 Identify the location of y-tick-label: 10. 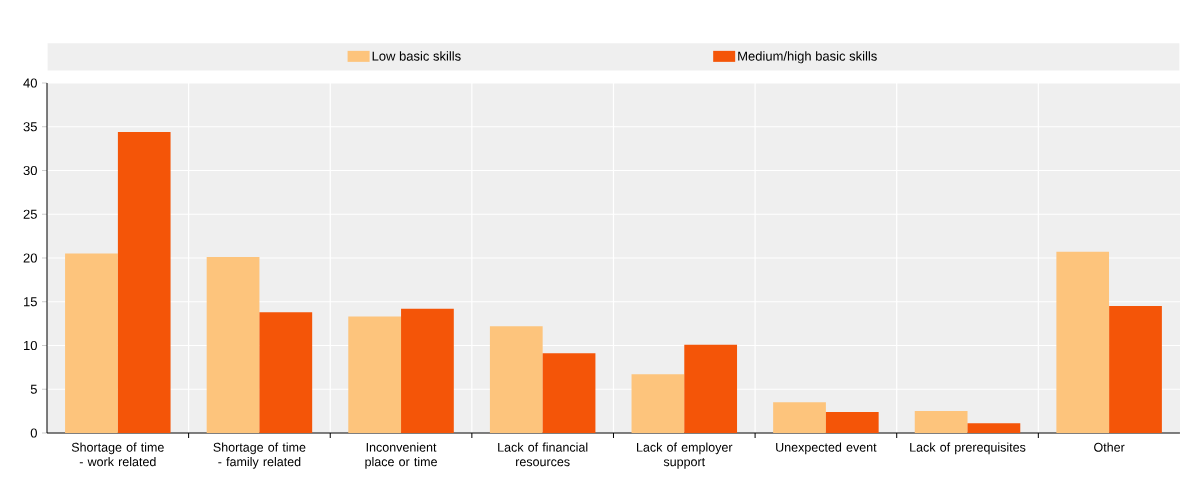
(30, 345).